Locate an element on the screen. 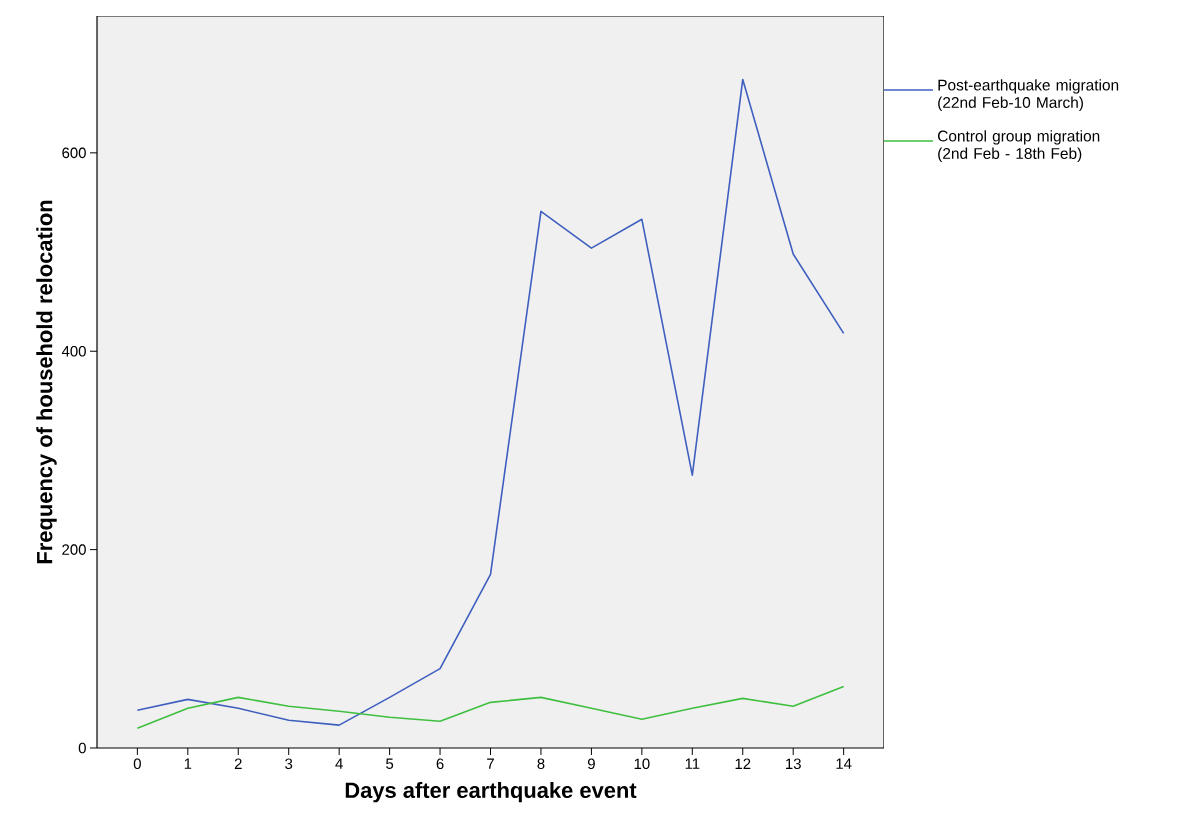 This screenshot has width=1189, height=827. x-axis-title: Days after earthquake event is located at coordinates (491, 792).